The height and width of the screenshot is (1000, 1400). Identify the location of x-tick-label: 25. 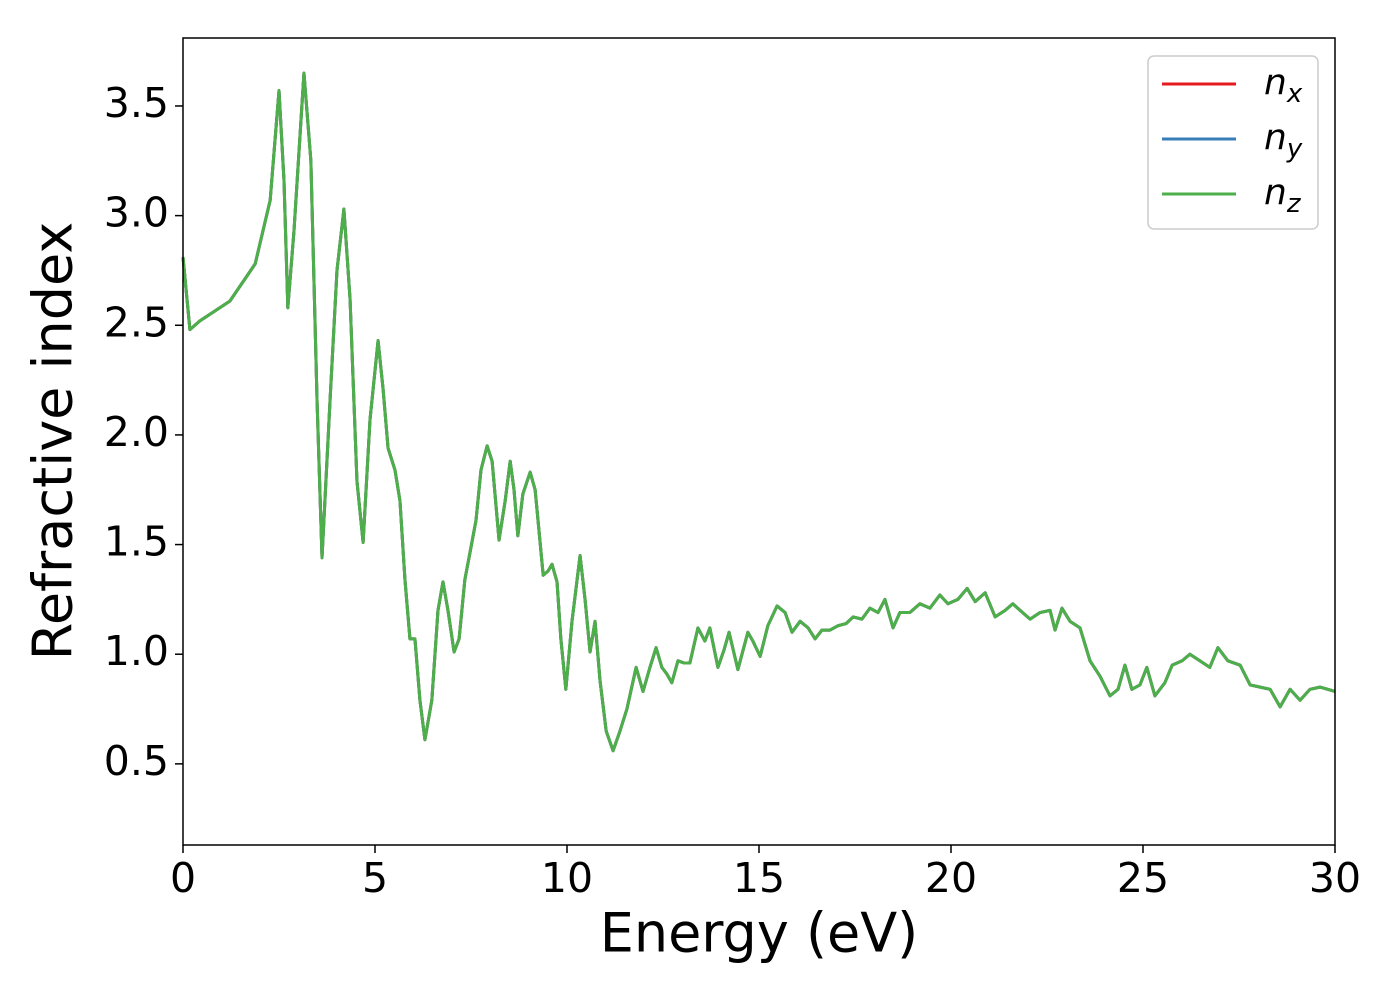
(1143, 878).